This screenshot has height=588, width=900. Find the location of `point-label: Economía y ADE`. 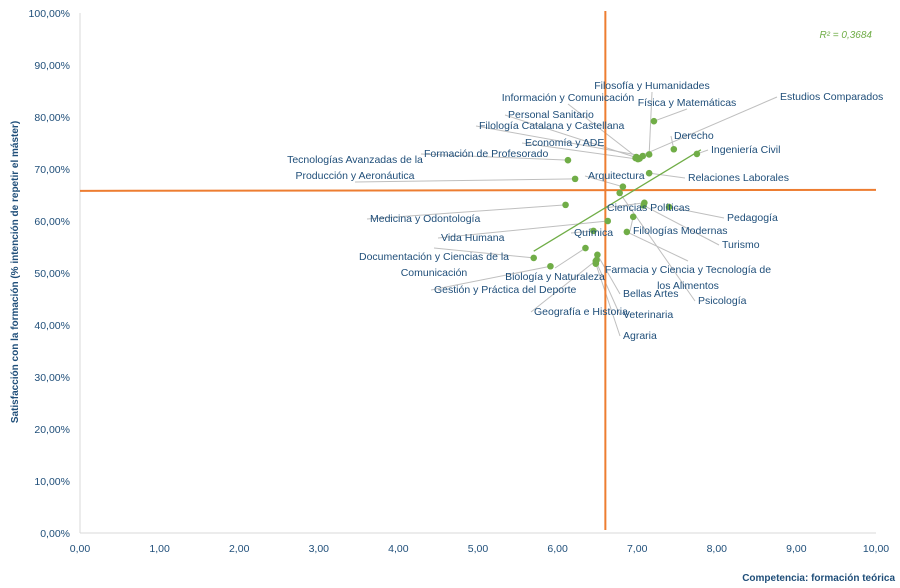

point-label: Economía y ADE is located at coordinates (564, 143).